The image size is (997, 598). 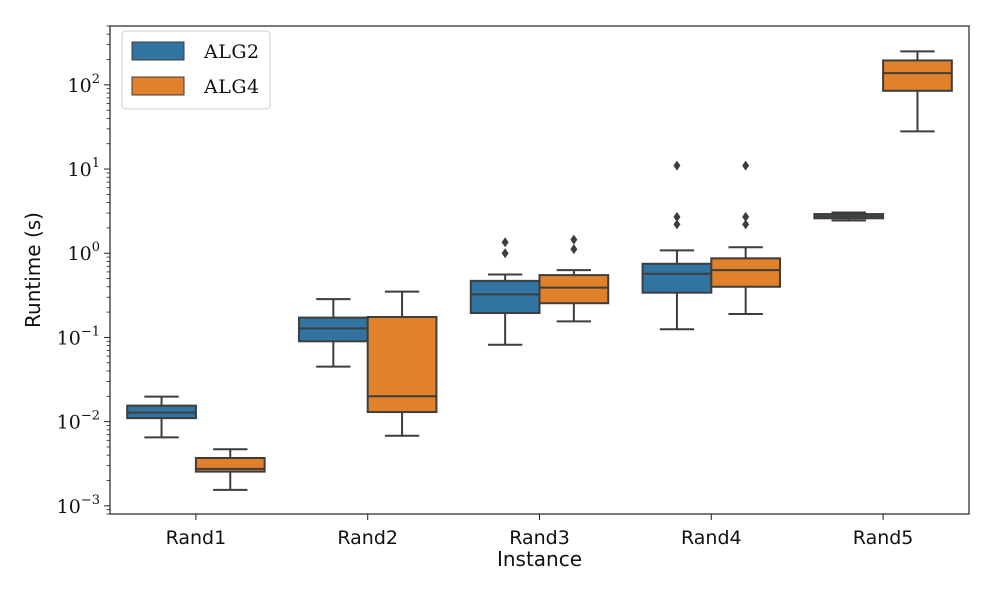 What do you see at coordinates (367, 538) in the screenshot?
I see `x-tick-label: Rand2` at bounding box center [367, 538].